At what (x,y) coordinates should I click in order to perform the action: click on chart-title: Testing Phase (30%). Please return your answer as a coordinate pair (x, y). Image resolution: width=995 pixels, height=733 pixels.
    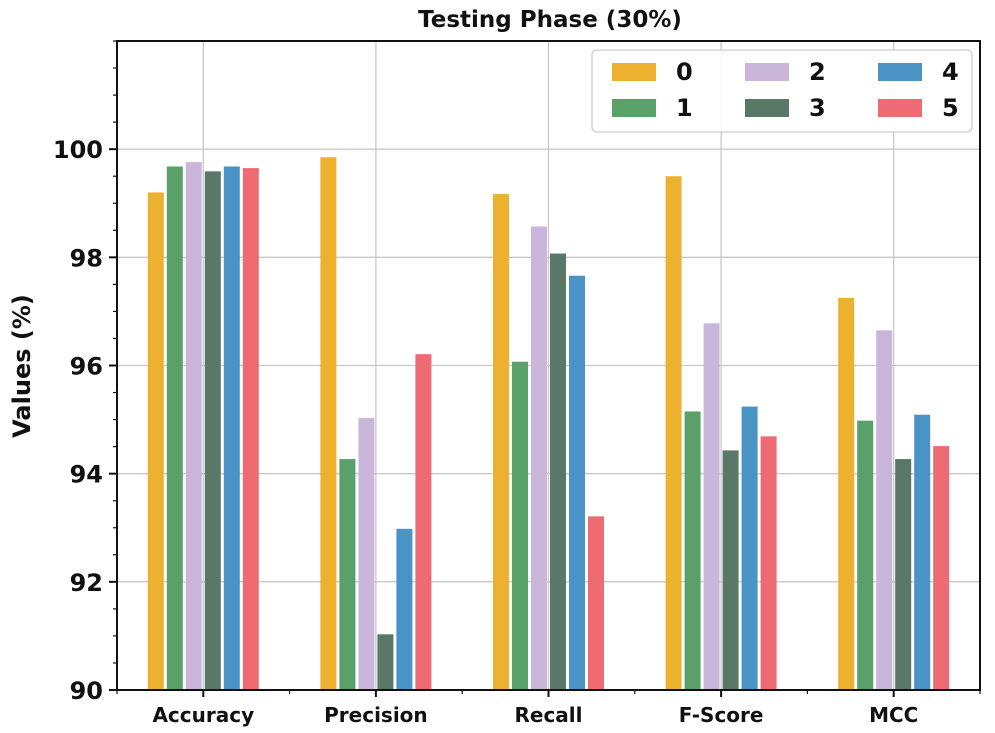
    Looking at the image, I should click on (550, 20).